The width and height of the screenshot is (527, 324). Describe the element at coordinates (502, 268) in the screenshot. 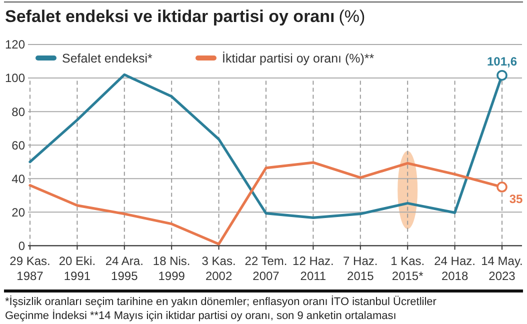

I see `x-tick-label: 14 May. 2023` at that location.